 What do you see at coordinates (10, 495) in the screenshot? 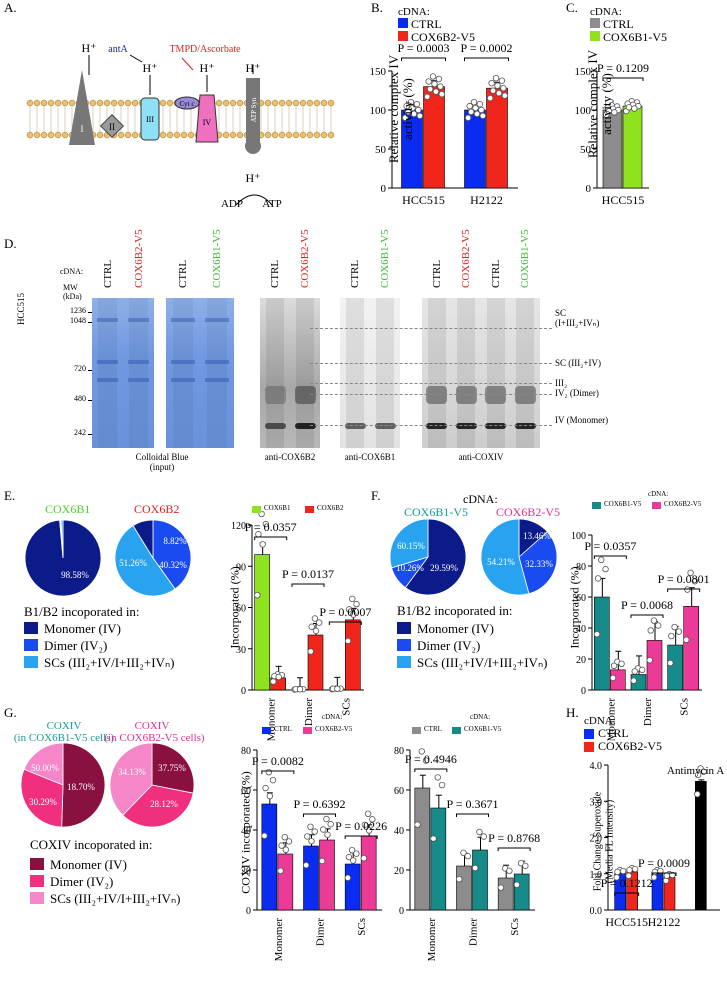
I see `panel-label-e: E.` at bounding box center [10, 495].